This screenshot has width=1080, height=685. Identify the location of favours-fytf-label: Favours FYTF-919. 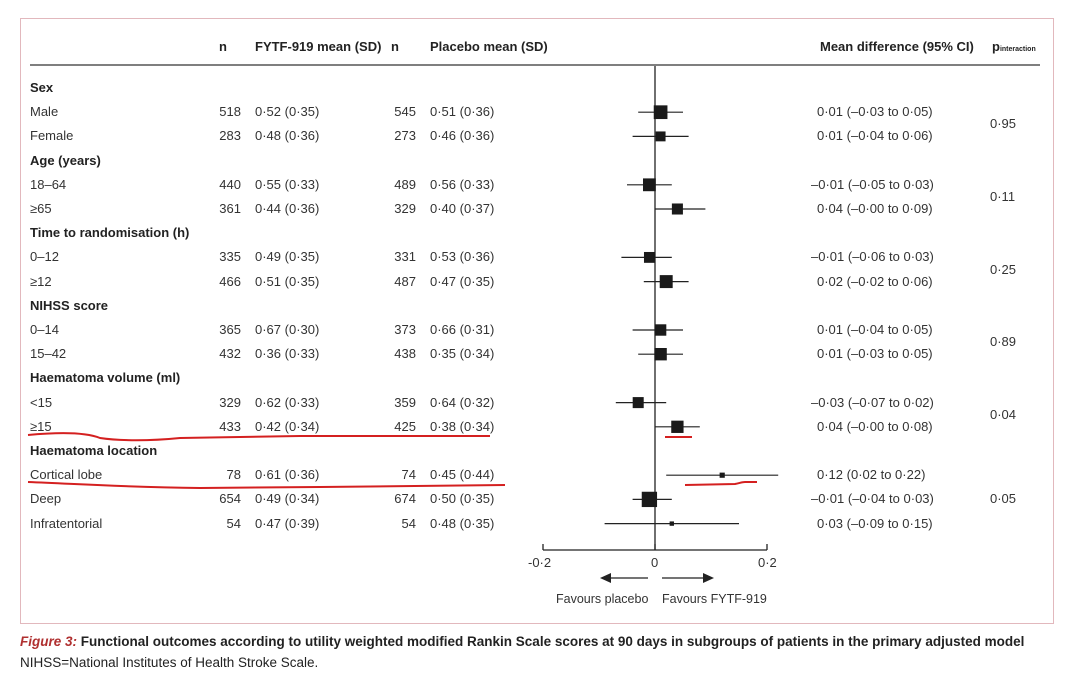
(714, 599).